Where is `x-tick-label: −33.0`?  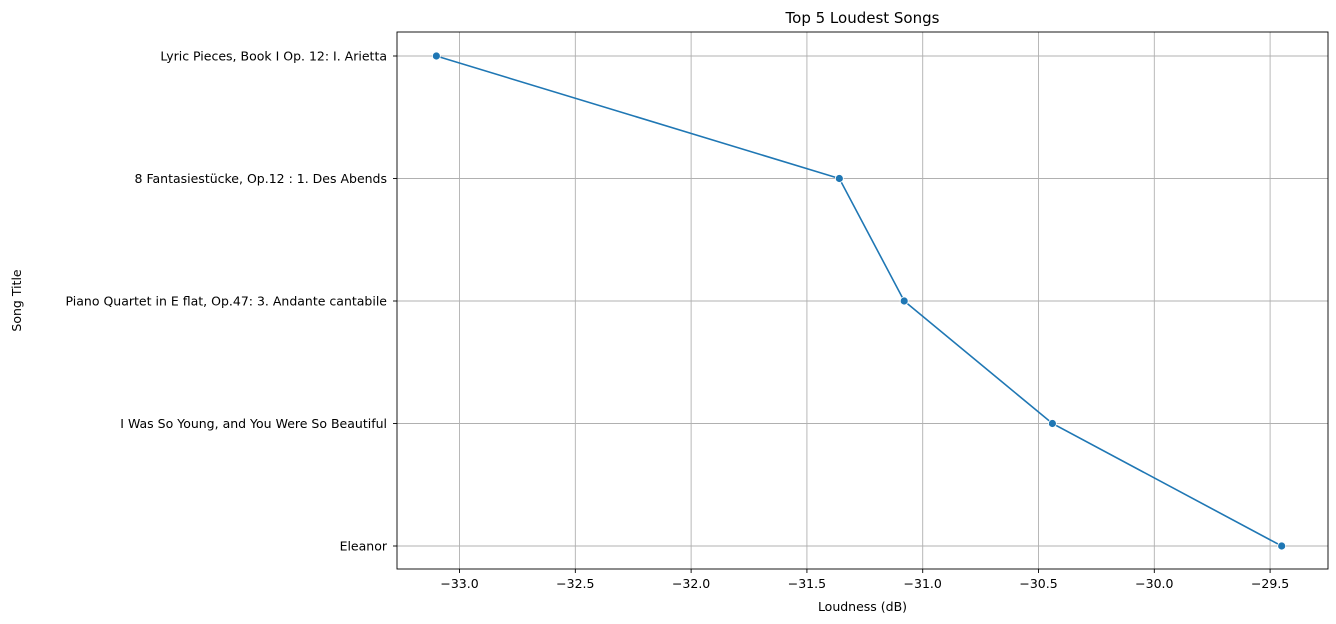 x-tick-label: −33.0 is located at coordinates (459, 583).